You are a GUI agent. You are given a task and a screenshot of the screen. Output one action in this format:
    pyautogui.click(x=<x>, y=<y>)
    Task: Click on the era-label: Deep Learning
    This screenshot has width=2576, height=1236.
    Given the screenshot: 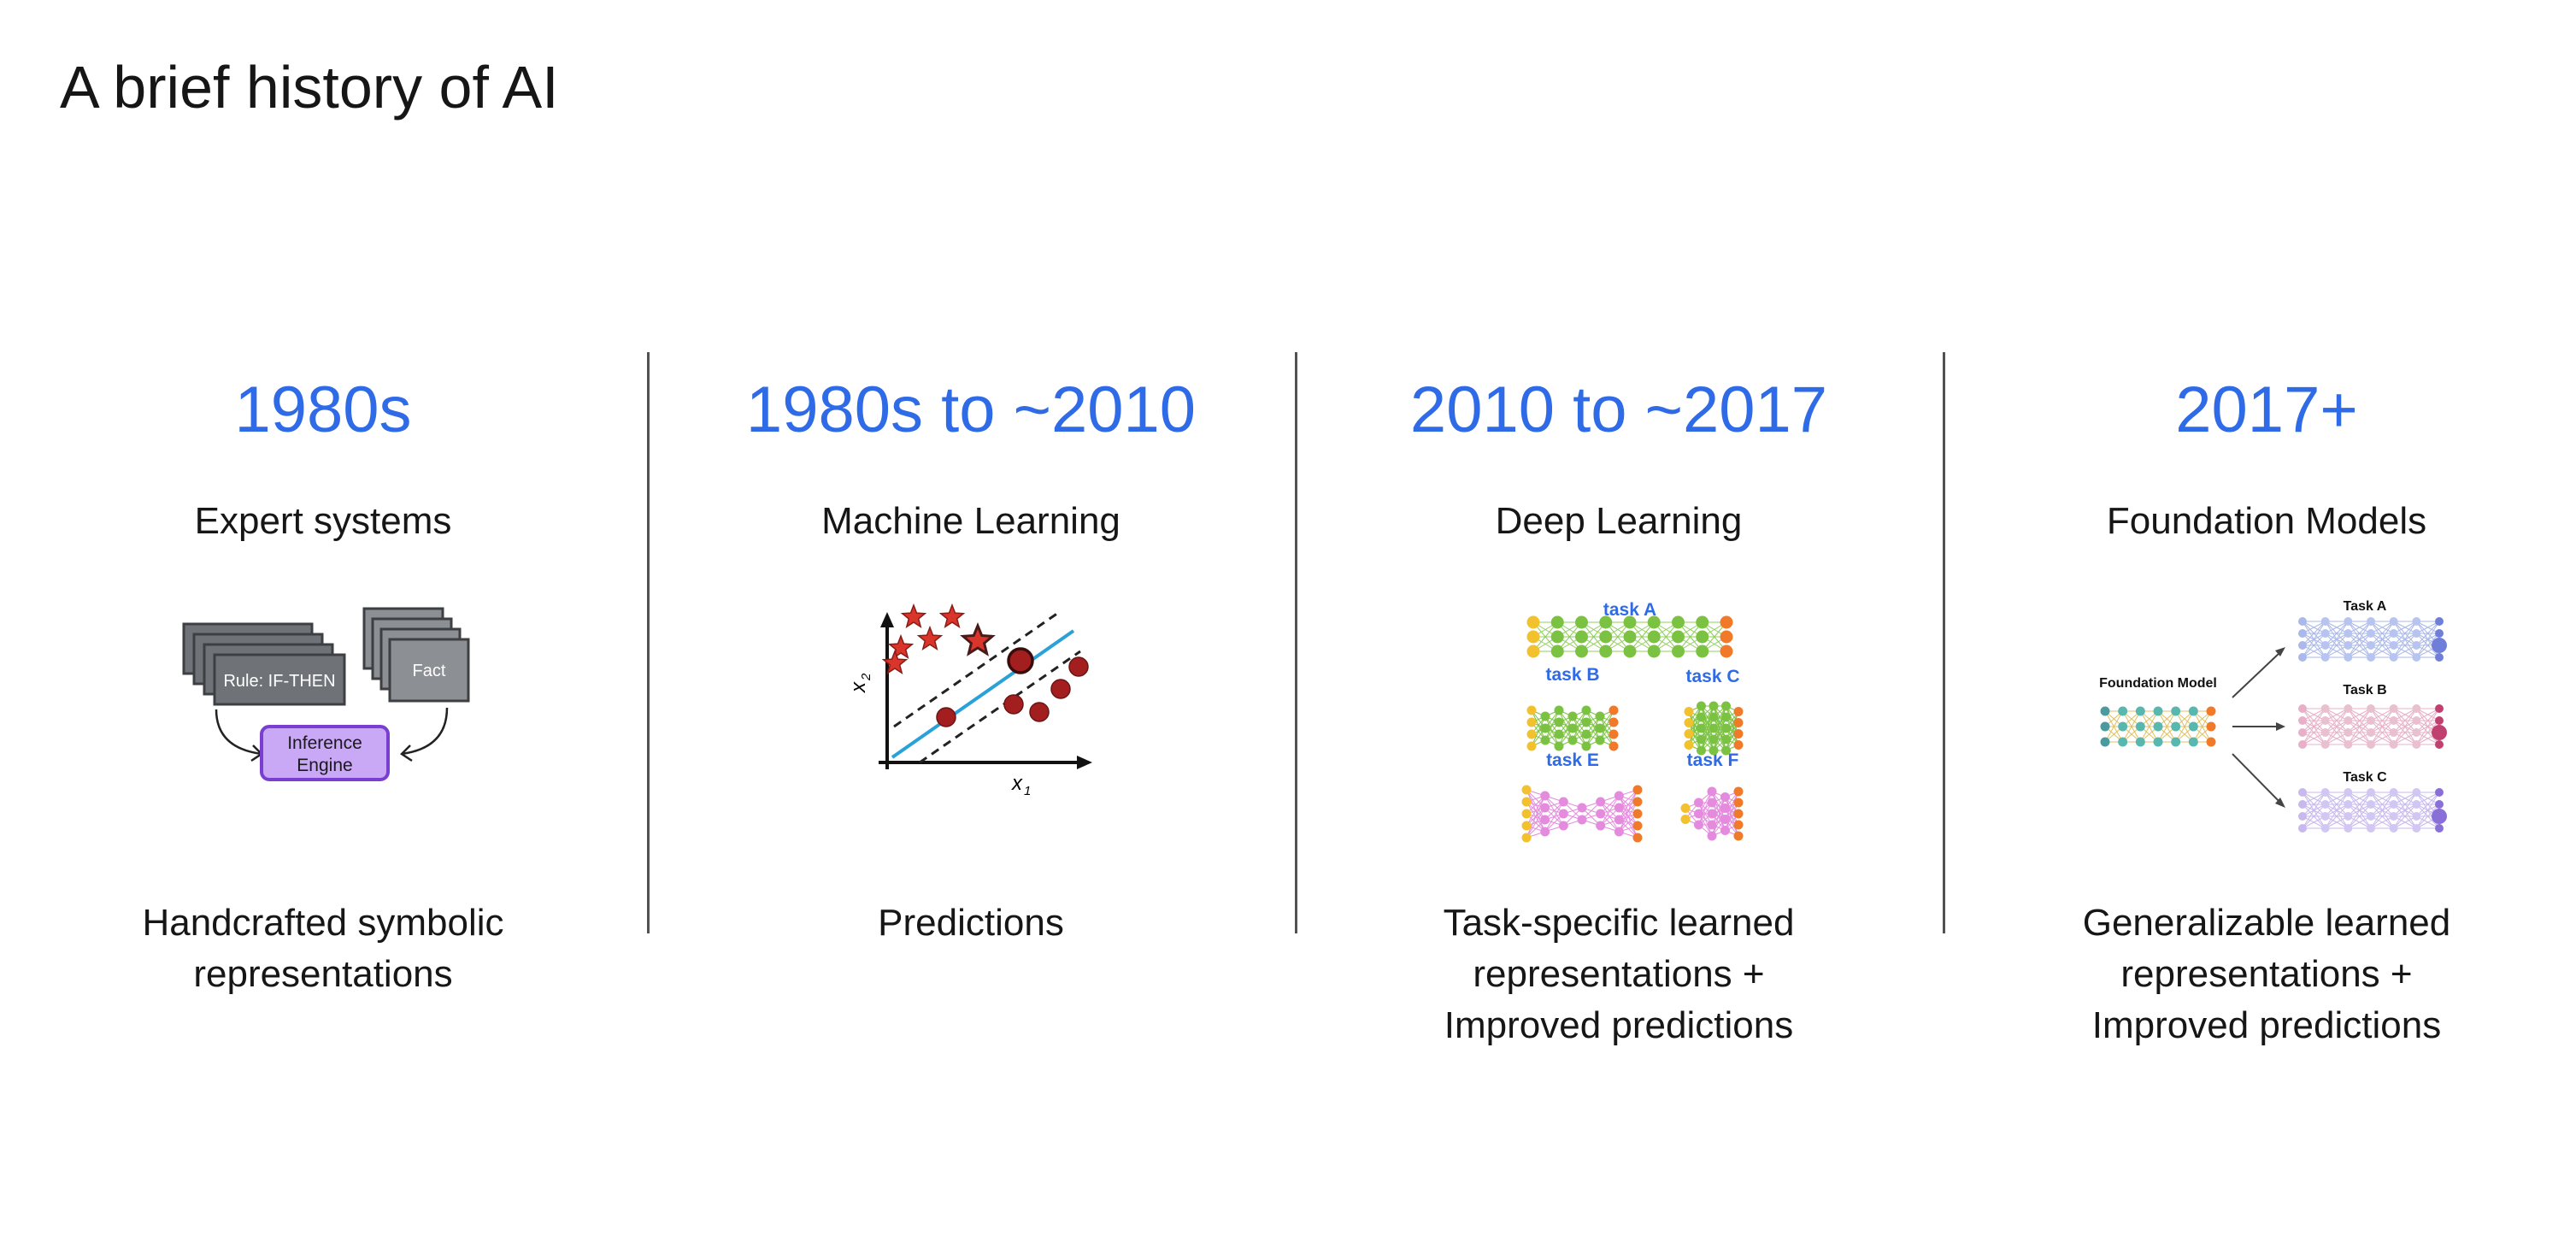 What is the action you would take?
    pyautogui.click(x=1619, y=521)
    